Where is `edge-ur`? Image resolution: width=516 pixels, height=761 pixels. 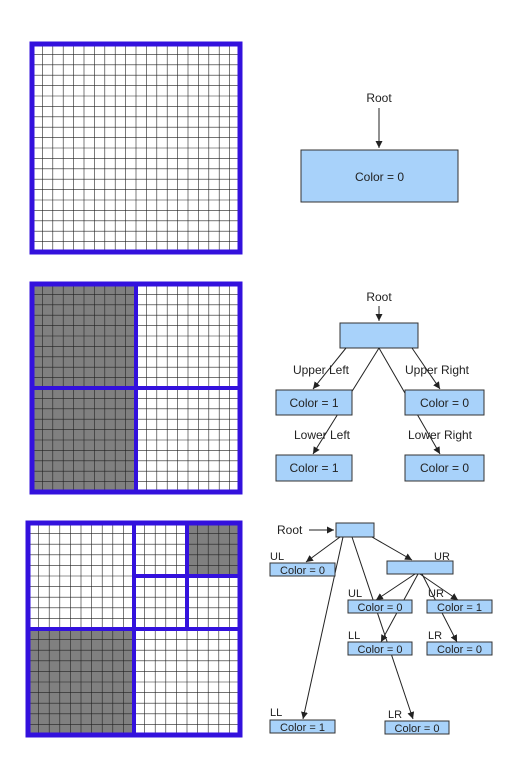 edge-ur is located at coordinates (392, 548).